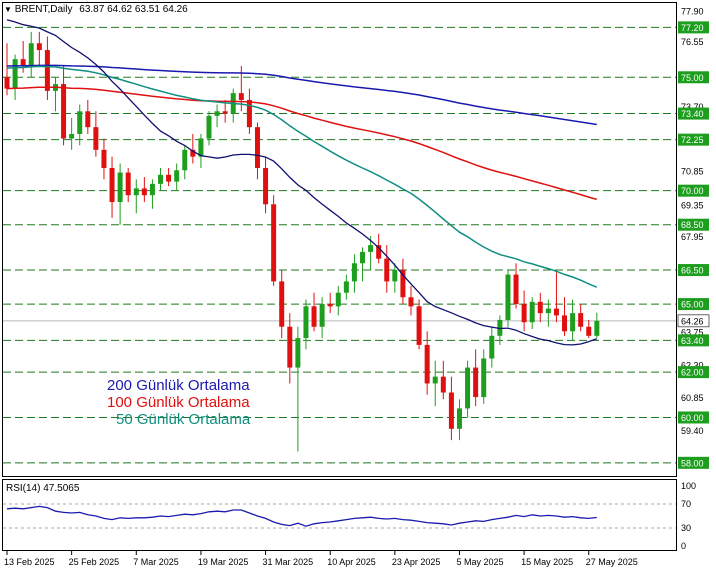 The height and width of the screenshot is (573, 716). Describe the element at coordinates (351, 562) in the screenshot. I see `x-tick-5: 10 Apr 2025` at that location.